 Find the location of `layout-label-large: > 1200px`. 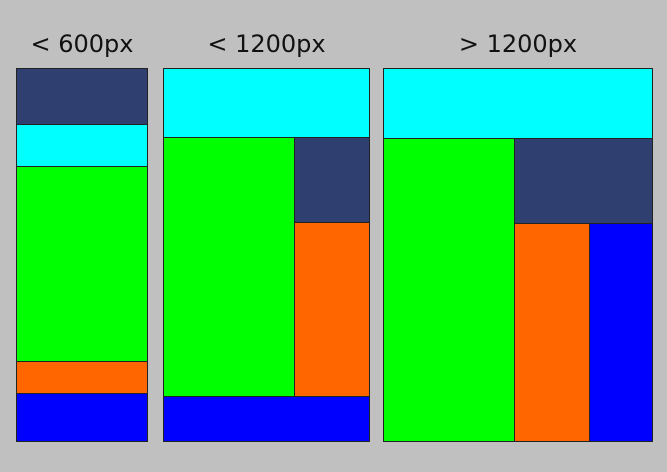

layout-label-large: > 1200px is located at coordinates (518, 44).